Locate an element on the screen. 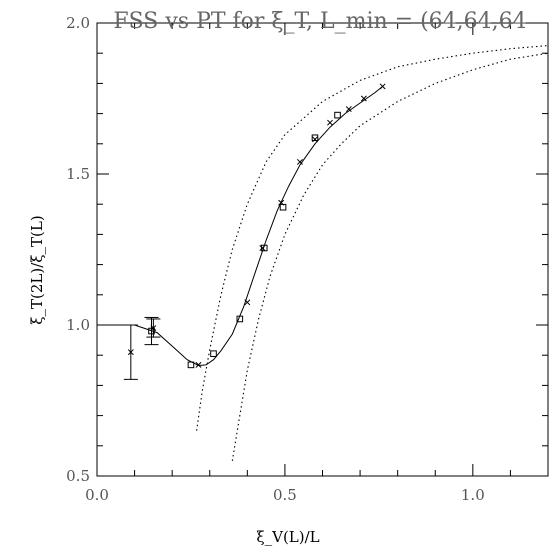 This screenshot has height=554, width=554. y-axis-label: ξ_T(2L)/ξ_T(L) is located at coordinates (37, 269).